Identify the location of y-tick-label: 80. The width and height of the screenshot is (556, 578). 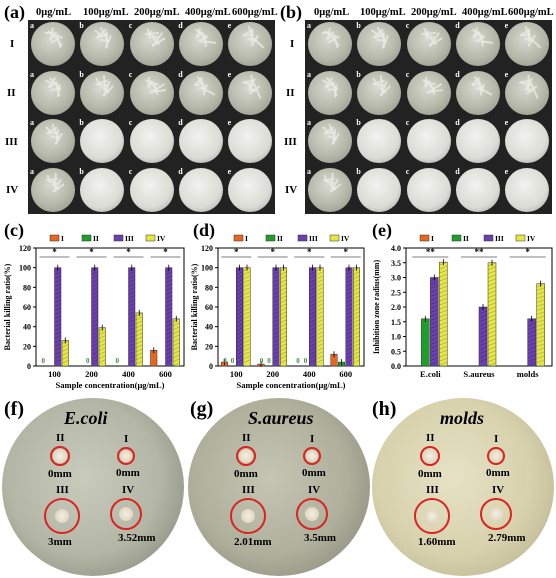
(209, 287).